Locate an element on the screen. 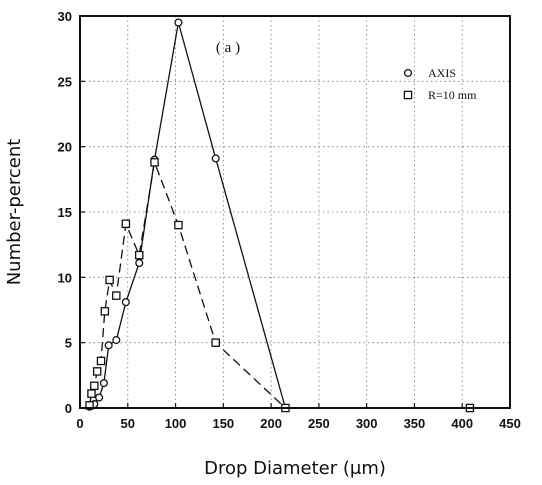 The height and width of the screenshot is (485, 542). x-tick-label: 450 is located at coordinates (510, 423).